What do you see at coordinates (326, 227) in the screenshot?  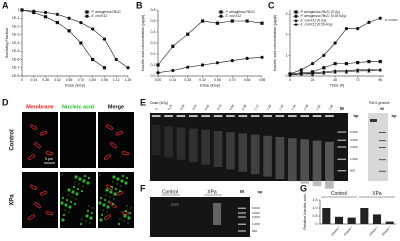 I see `x-tick-label: -` at bounding box center [326, 227].